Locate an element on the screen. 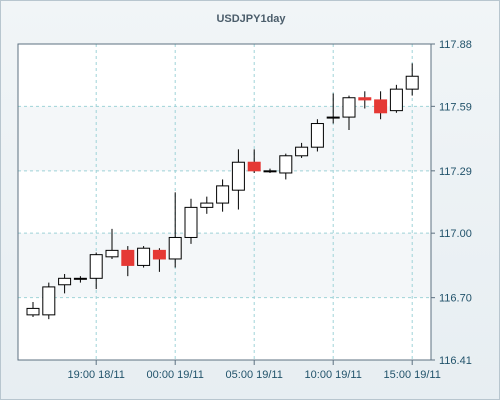  x-tick-label: 10:00 19/11 is located at coordinates (333, 375).